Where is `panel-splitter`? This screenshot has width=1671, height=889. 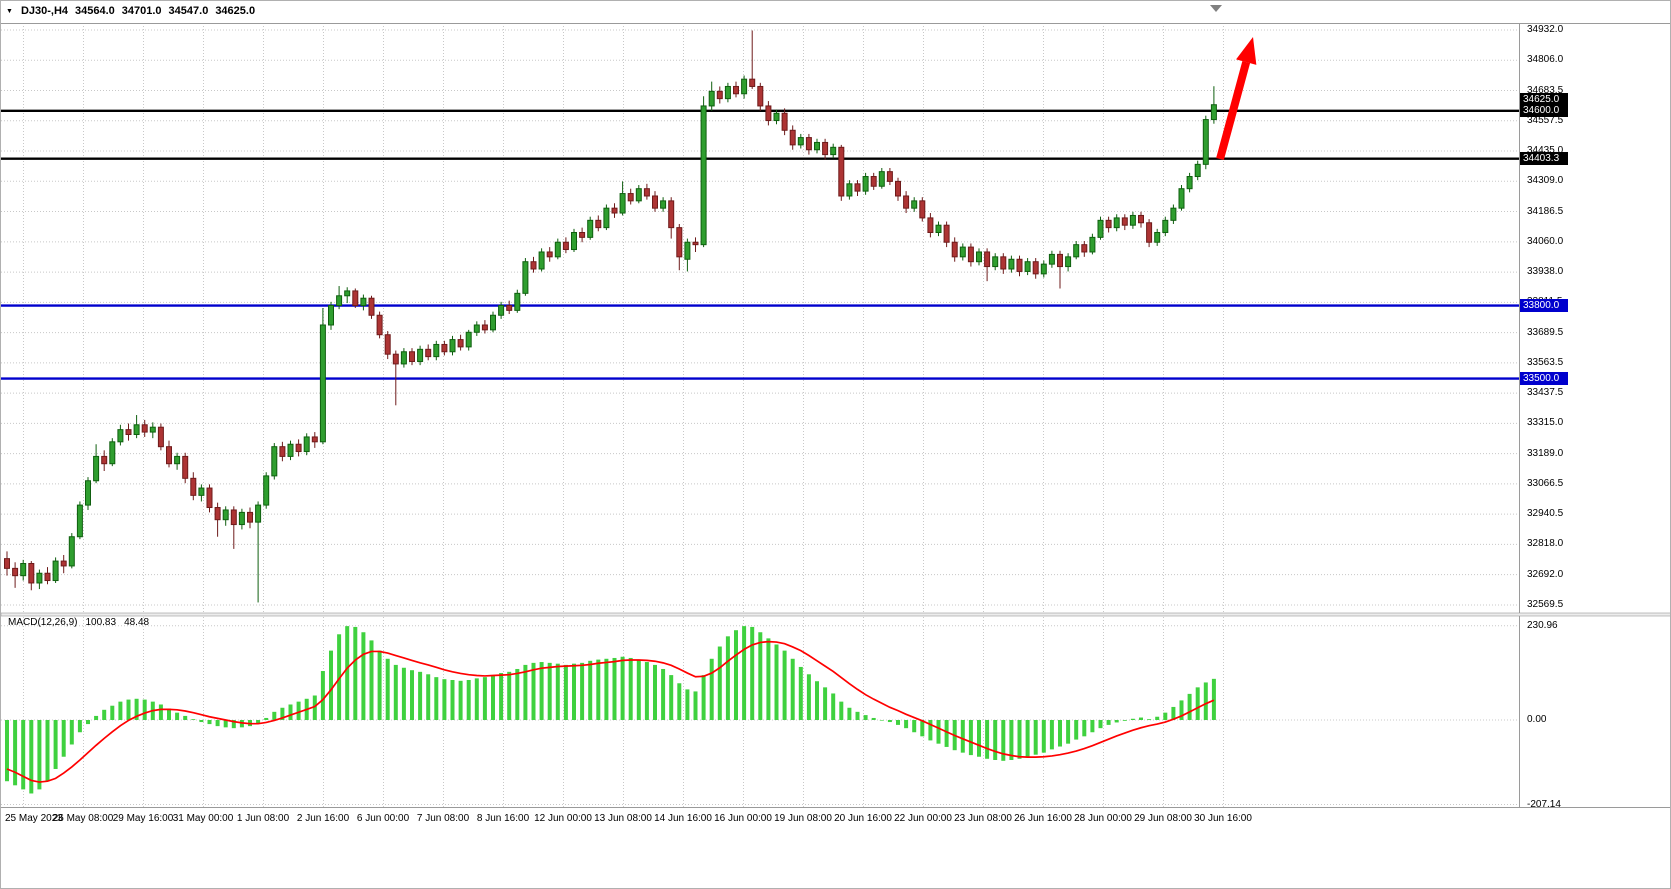
panel-splitter is located at coordinates (836, 614).